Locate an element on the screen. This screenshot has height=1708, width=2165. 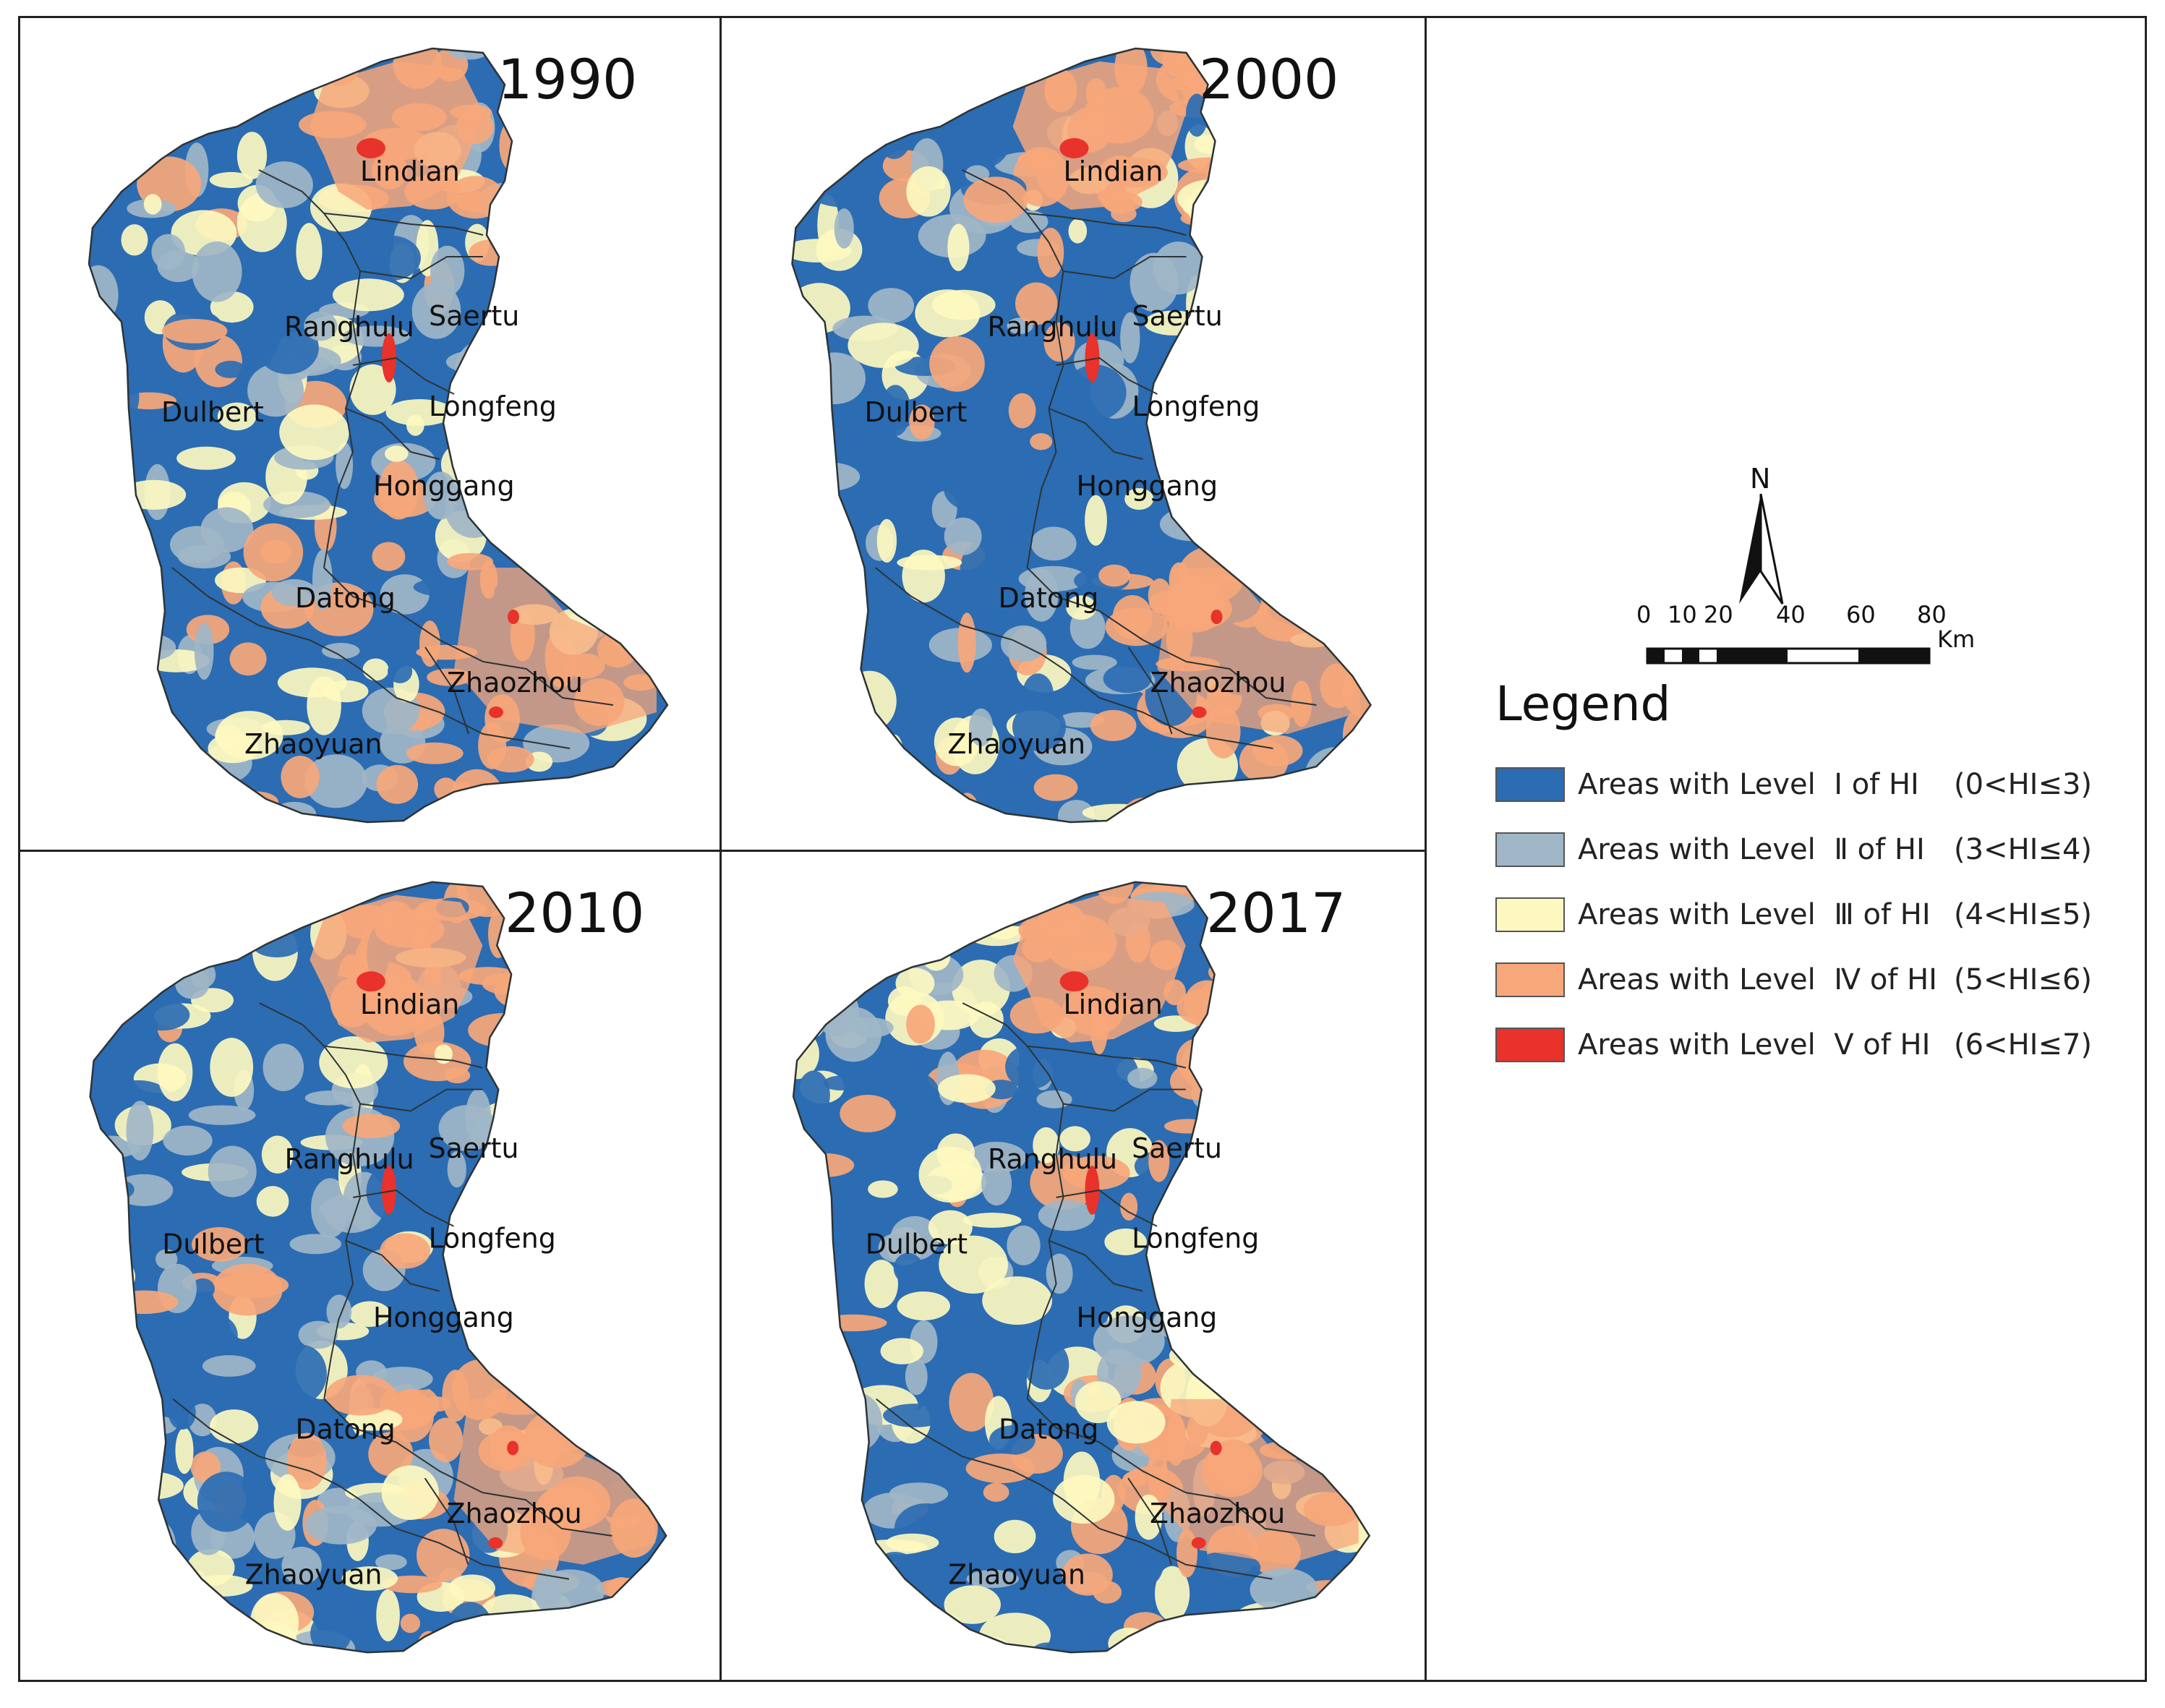
region-outline is located at coordinates (378, 435).